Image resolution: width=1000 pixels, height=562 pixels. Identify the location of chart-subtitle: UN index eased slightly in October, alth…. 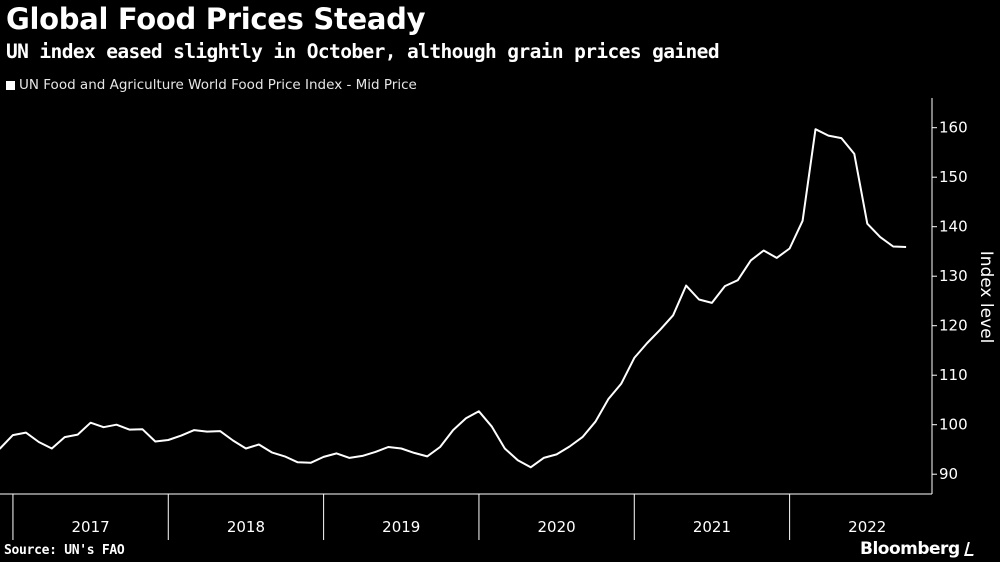
(363, 51).